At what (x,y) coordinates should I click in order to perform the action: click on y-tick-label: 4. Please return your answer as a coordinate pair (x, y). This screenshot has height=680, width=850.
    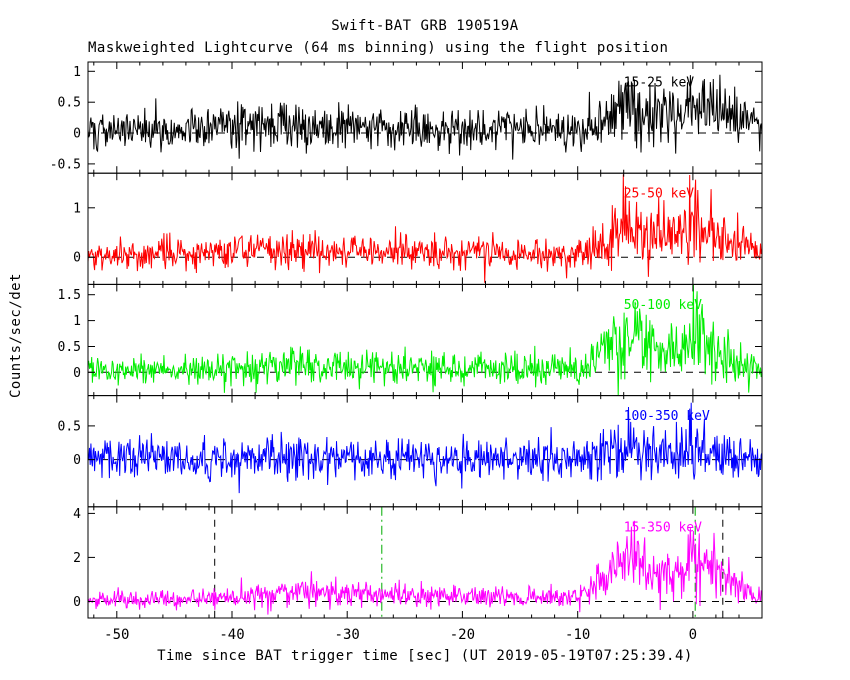
    Looking at the image, I should click on (77, 514).